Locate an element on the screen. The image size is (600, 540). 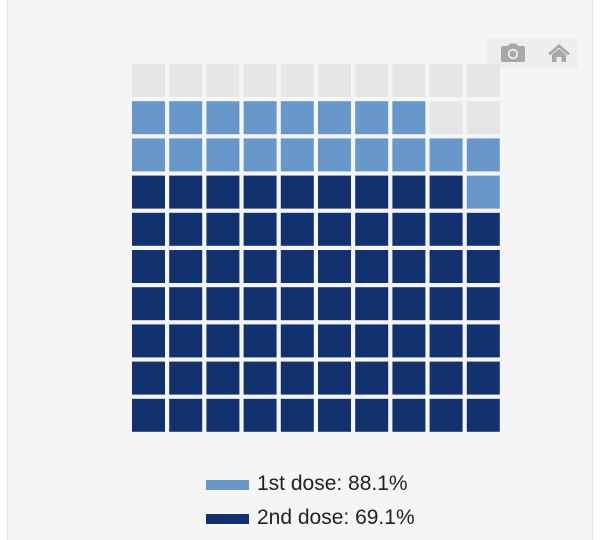
legend-item-second-dose: 2nd dose: 69.1% is located at coordinates (335, 518).